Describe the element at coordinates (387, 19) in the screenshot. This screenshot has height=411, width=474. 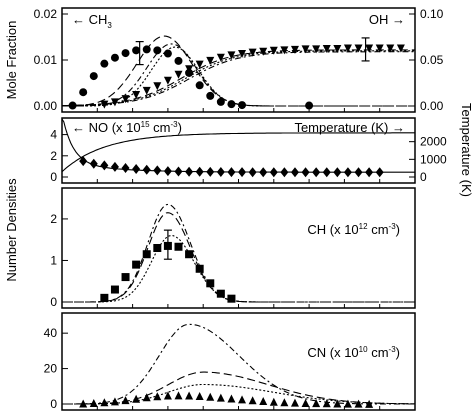
I see `annotation-oh: OH →` at that location.